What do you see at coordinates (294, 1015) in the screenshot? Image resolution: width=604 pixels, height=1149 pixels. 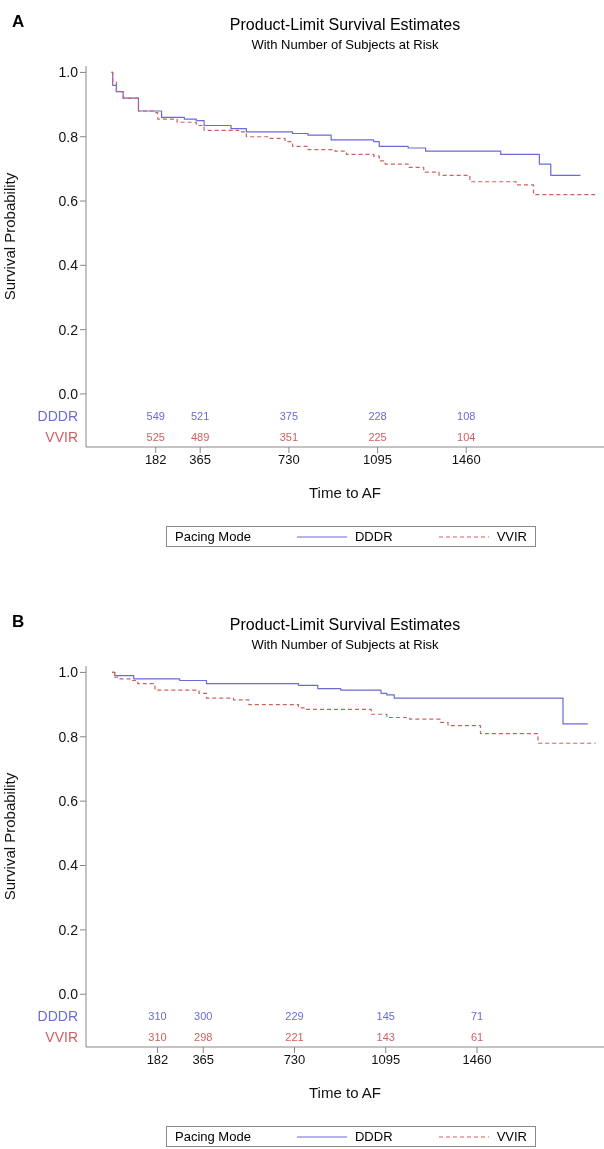 I see `annotation: 229` at bounding box center [294, 1015].